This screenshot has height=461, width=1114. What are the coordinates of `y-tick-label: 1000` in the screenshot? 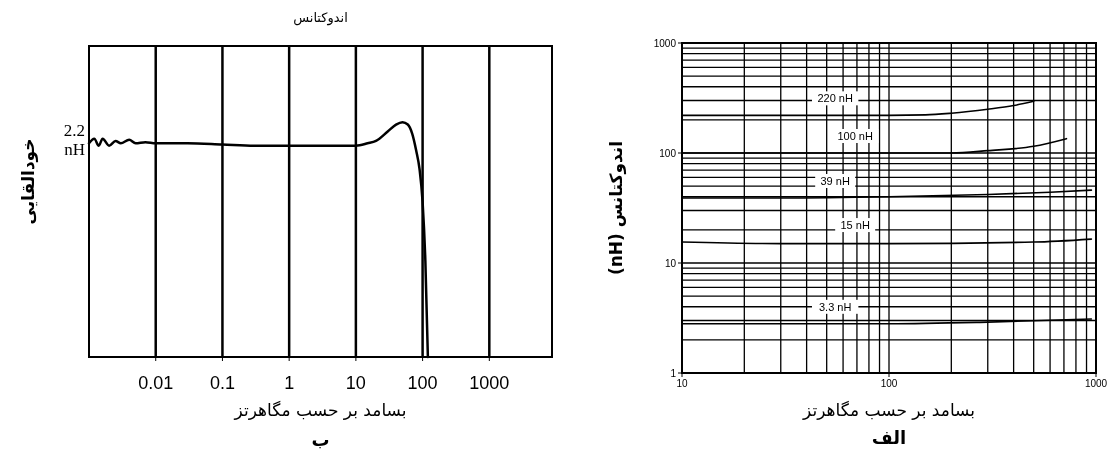 It's located at (665, 43).